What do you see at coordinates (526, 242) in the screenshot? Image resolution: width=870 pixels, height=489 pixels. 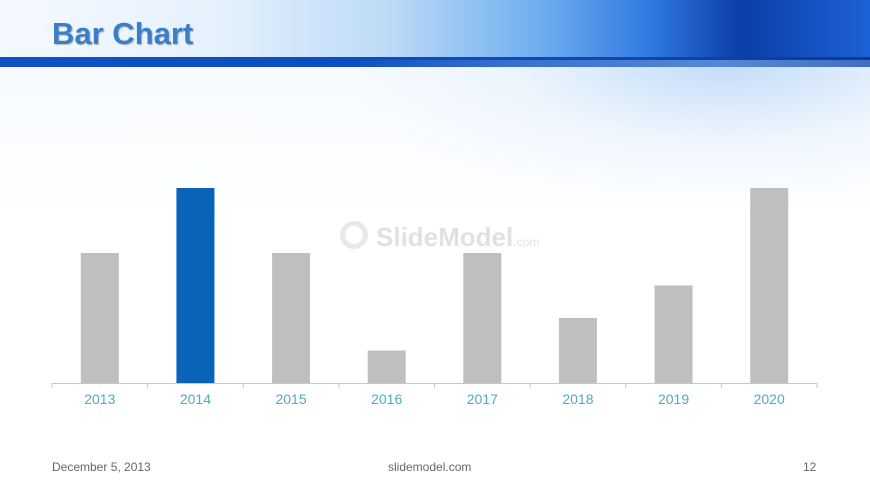 I see `watermark-suffix: .com` at bounding box center [526, 242].